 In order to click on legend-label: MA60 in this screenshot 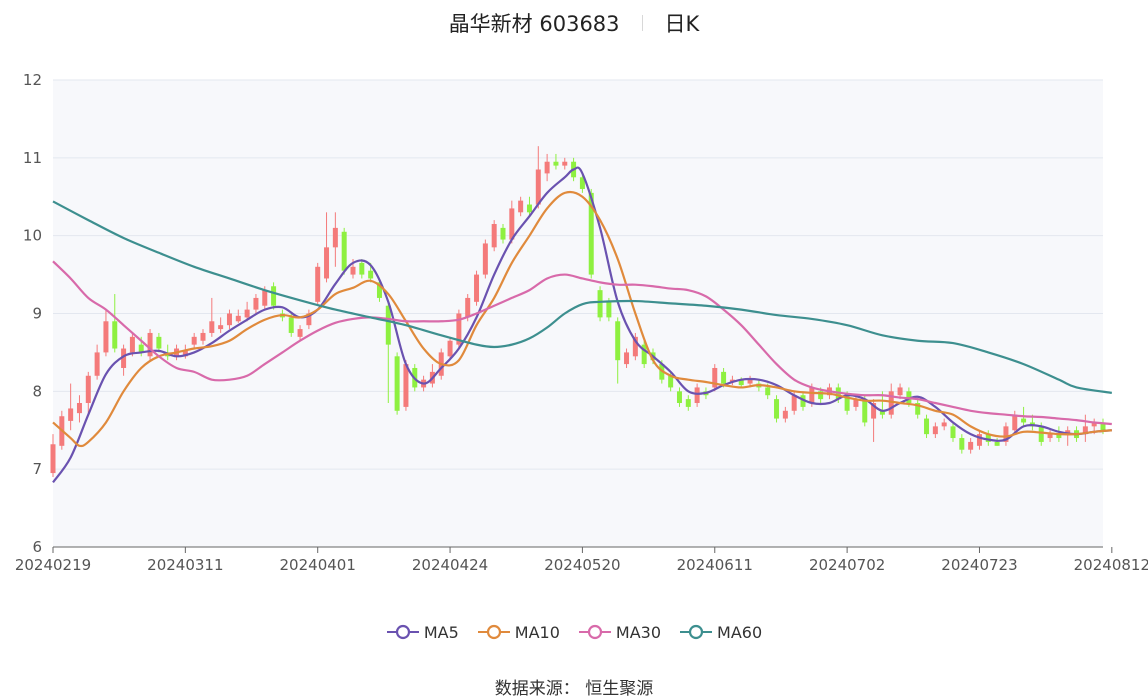, I will do `click(740, 632)`.